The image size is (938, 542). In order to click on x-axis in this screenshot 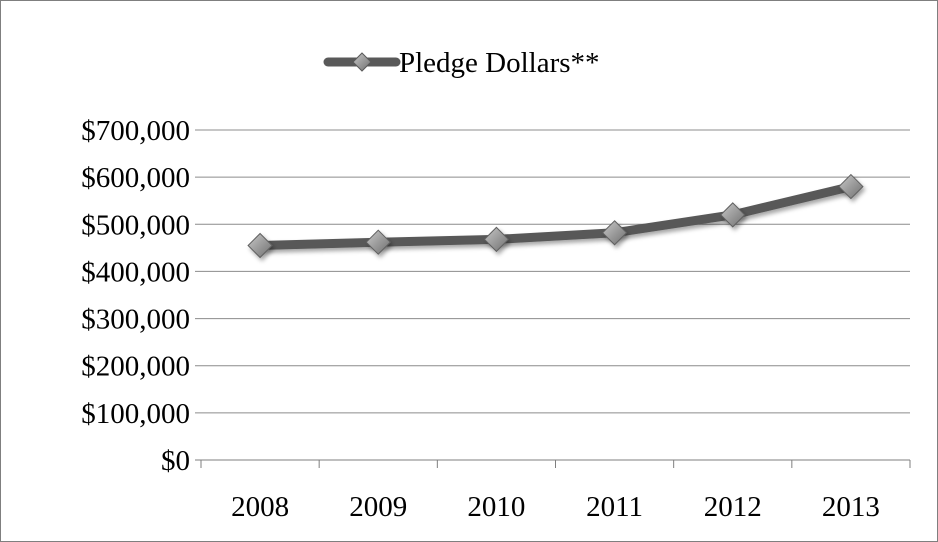, I will do `click(555, 464)`.